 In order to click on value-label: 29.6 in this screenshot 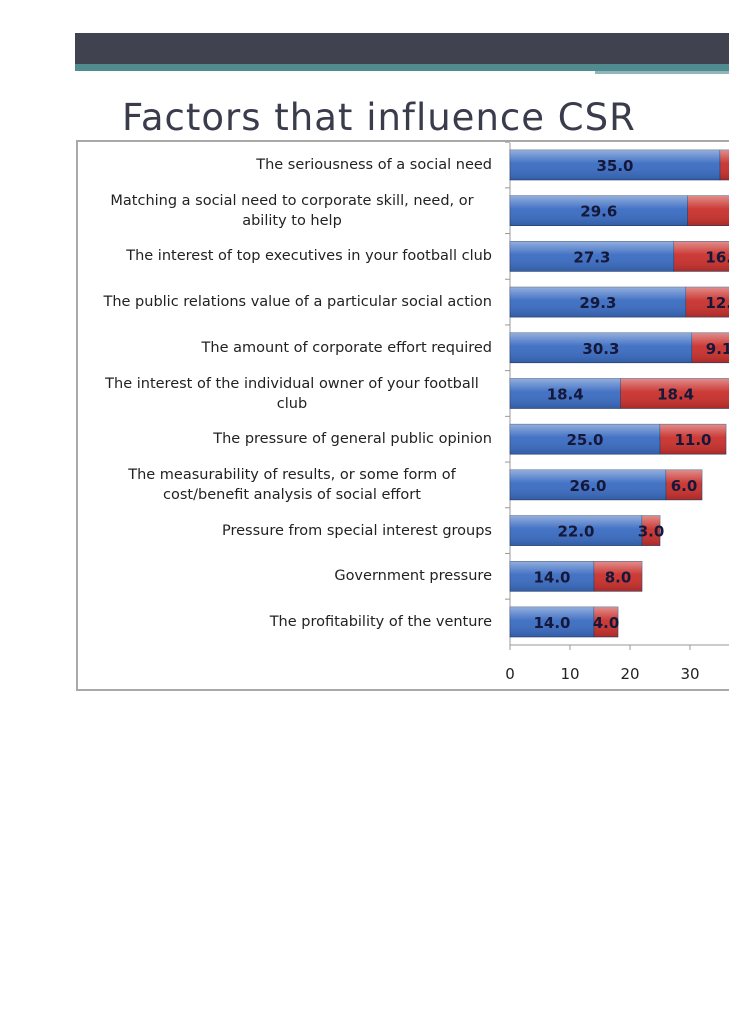, I will do `click(598, 212)`.